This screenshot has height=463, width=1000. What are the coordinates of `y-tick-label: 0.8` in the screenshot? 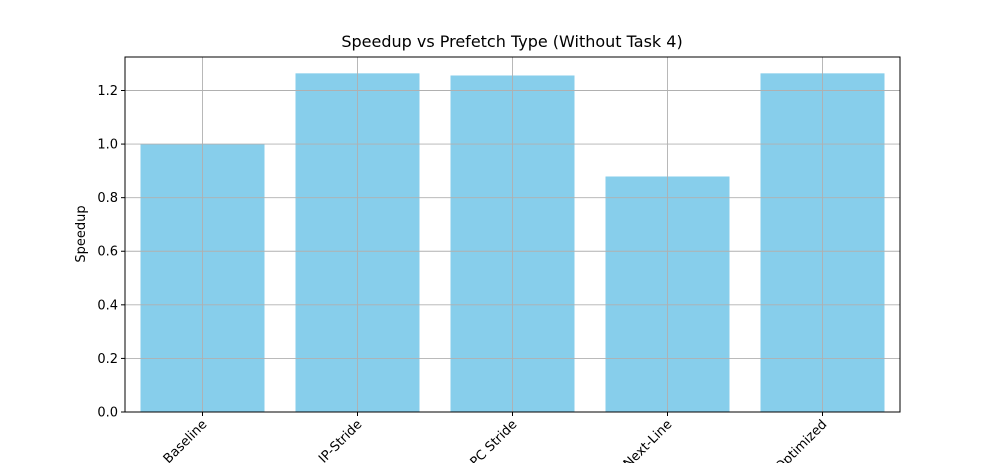 It's located at (107, 198).